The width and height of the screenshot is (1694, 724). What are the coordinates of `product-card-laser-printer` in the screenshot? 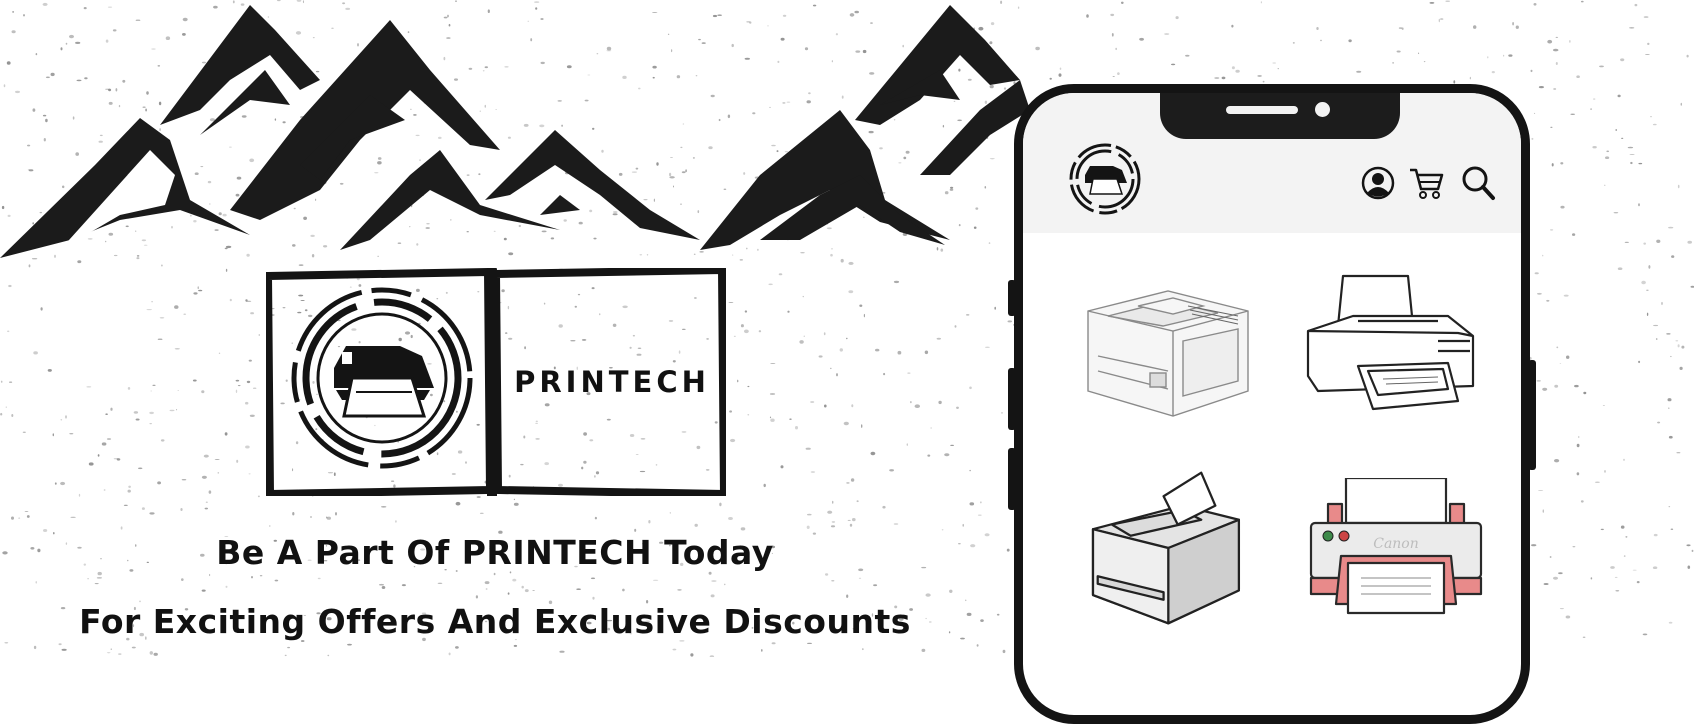 It's located at (1168, 351).